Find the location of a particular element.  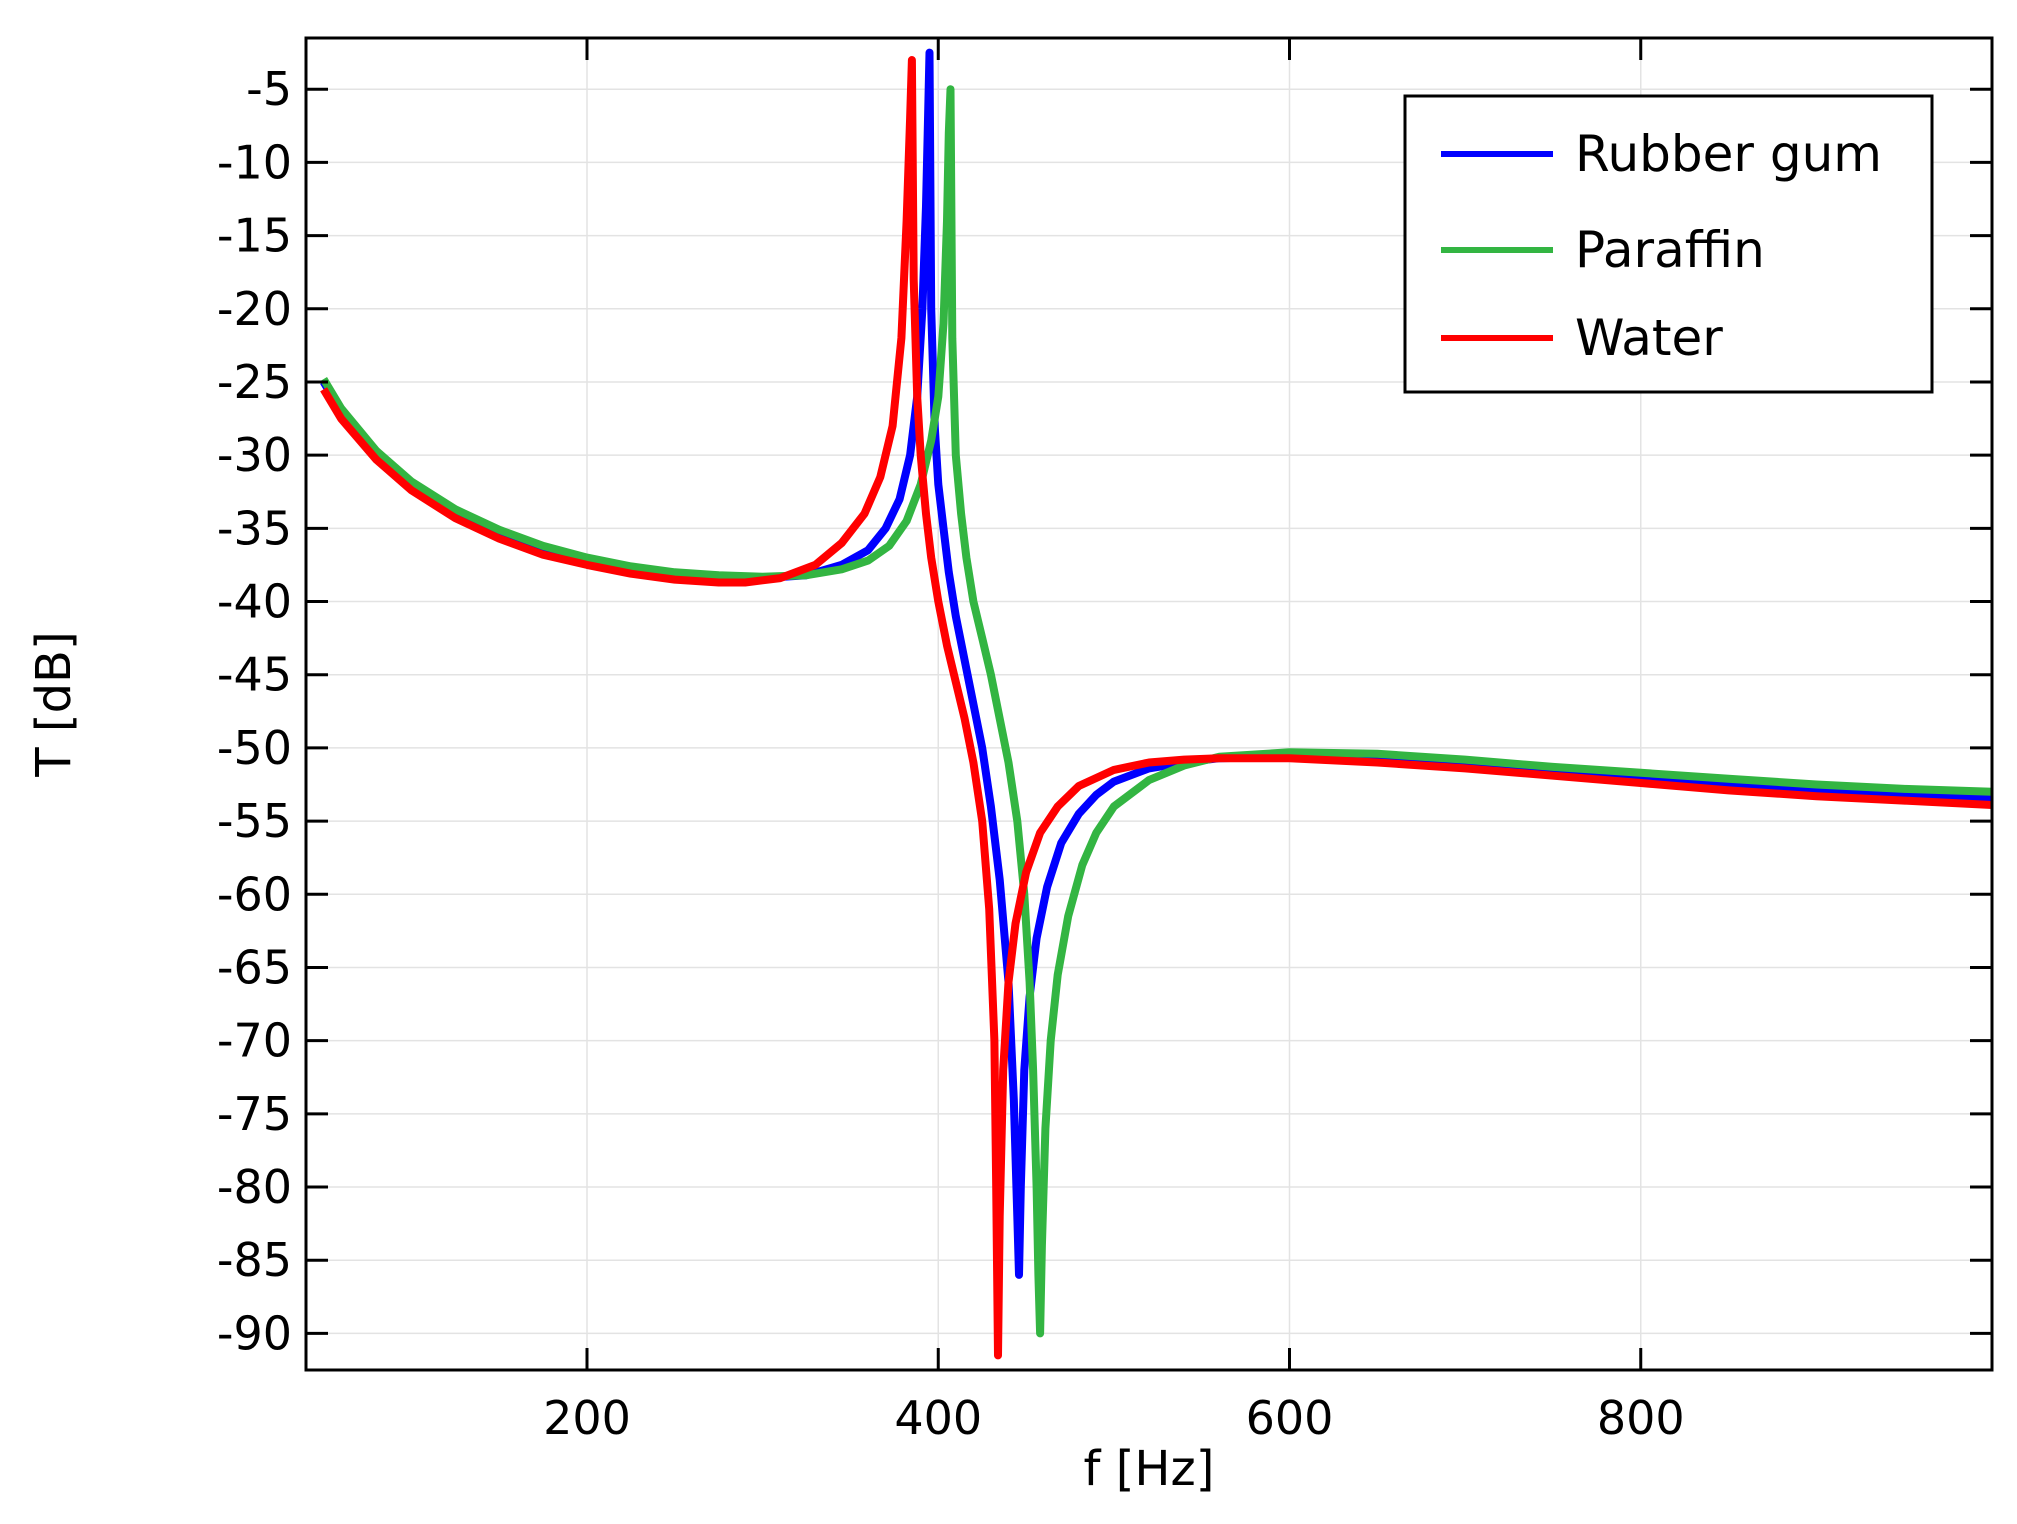

legend-item-rubber-gum: Rubber gum is located at coordinates (1661, 154).